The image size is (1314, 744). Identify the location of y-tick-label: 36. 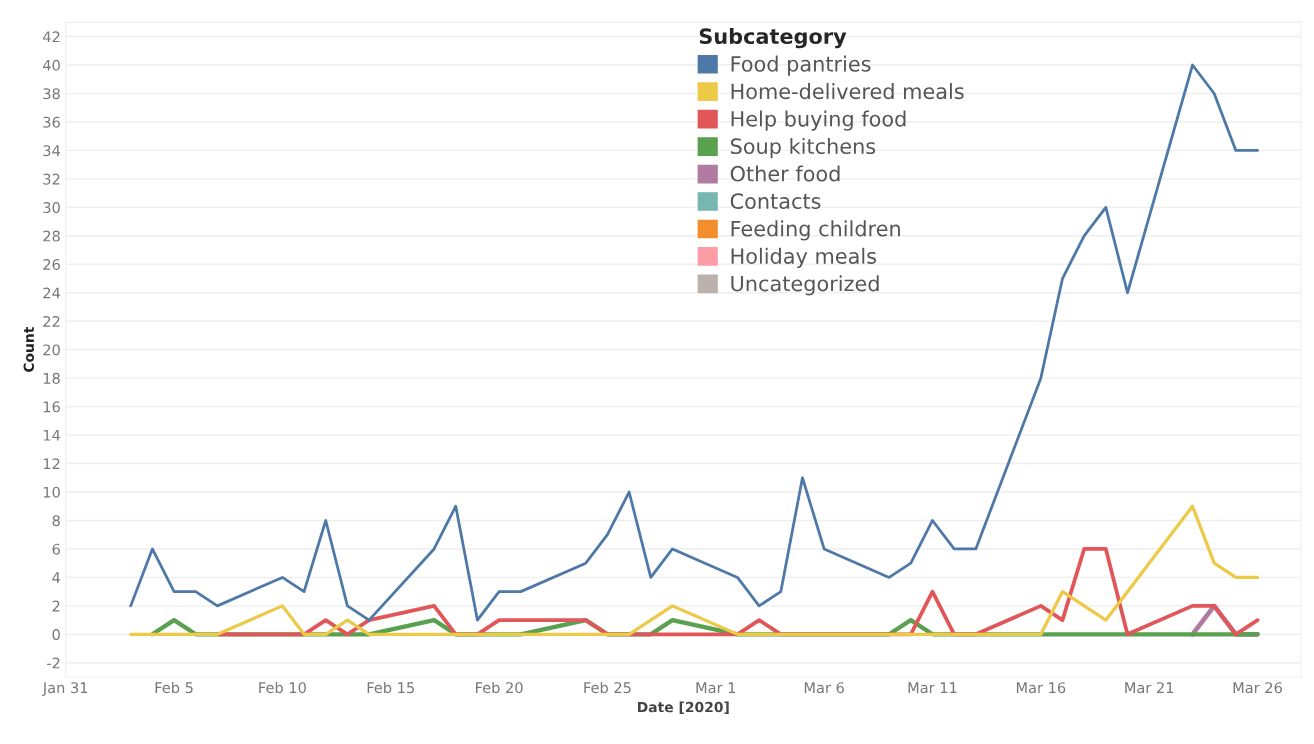
(51, 122).